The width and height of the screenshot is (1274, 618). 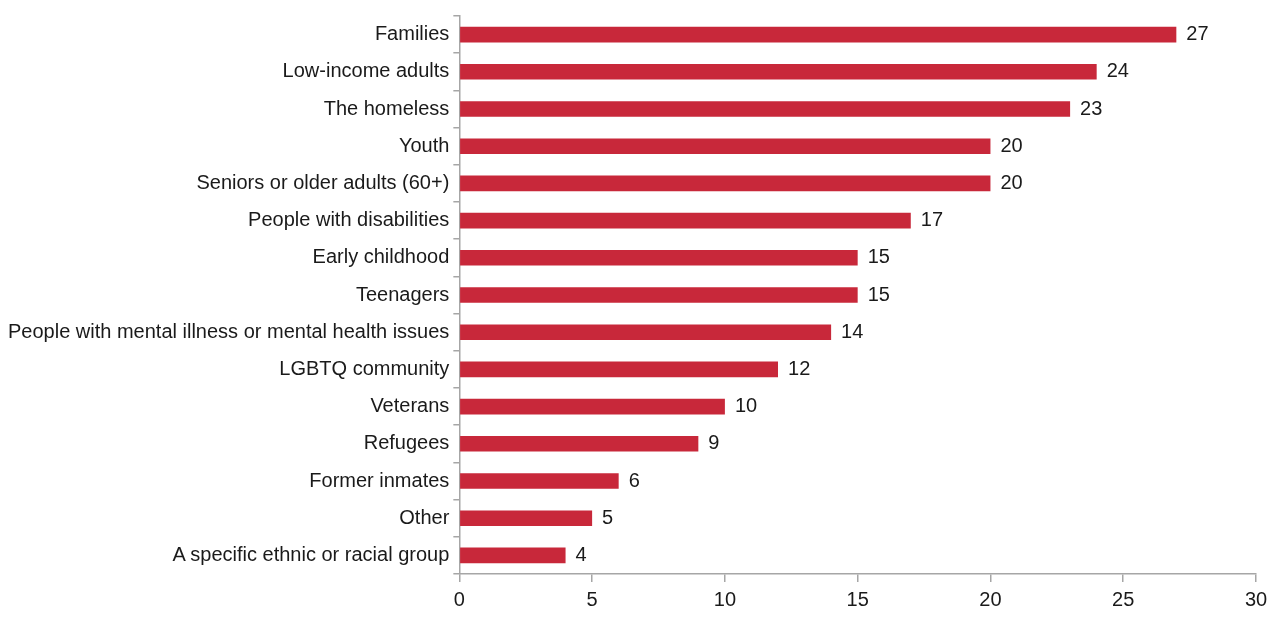 I want to click on y-tick-label: Youth, so click(x=424, y=144).